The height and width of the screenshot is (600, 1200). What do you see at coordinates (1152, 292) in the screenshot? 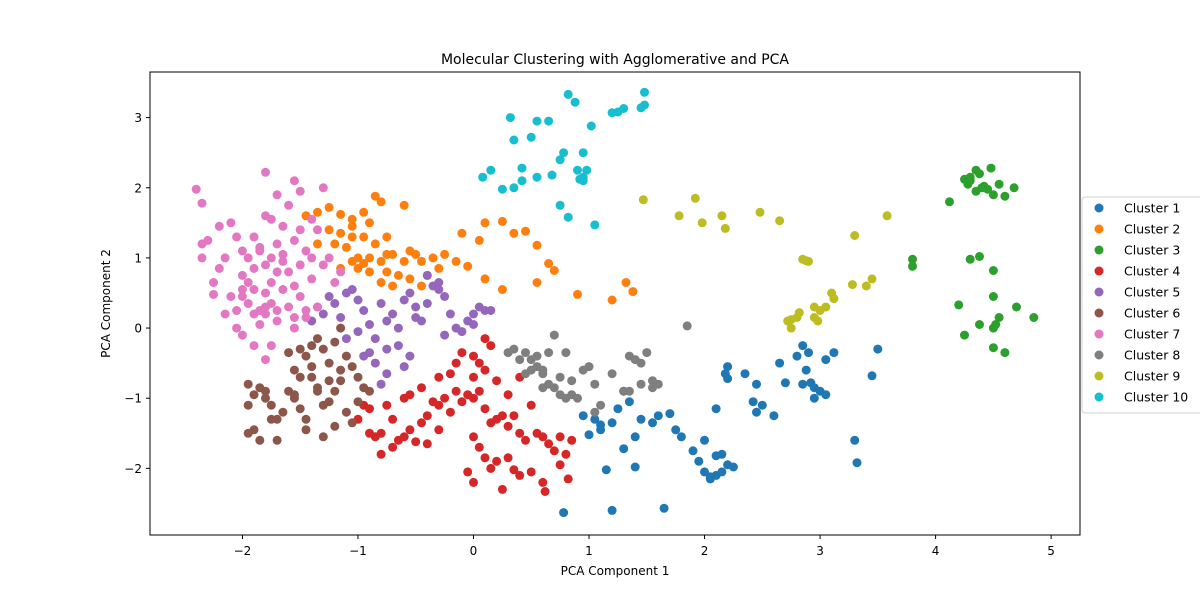
I see `legend-label: Cluster 5` at bounding box center [1152, 292].